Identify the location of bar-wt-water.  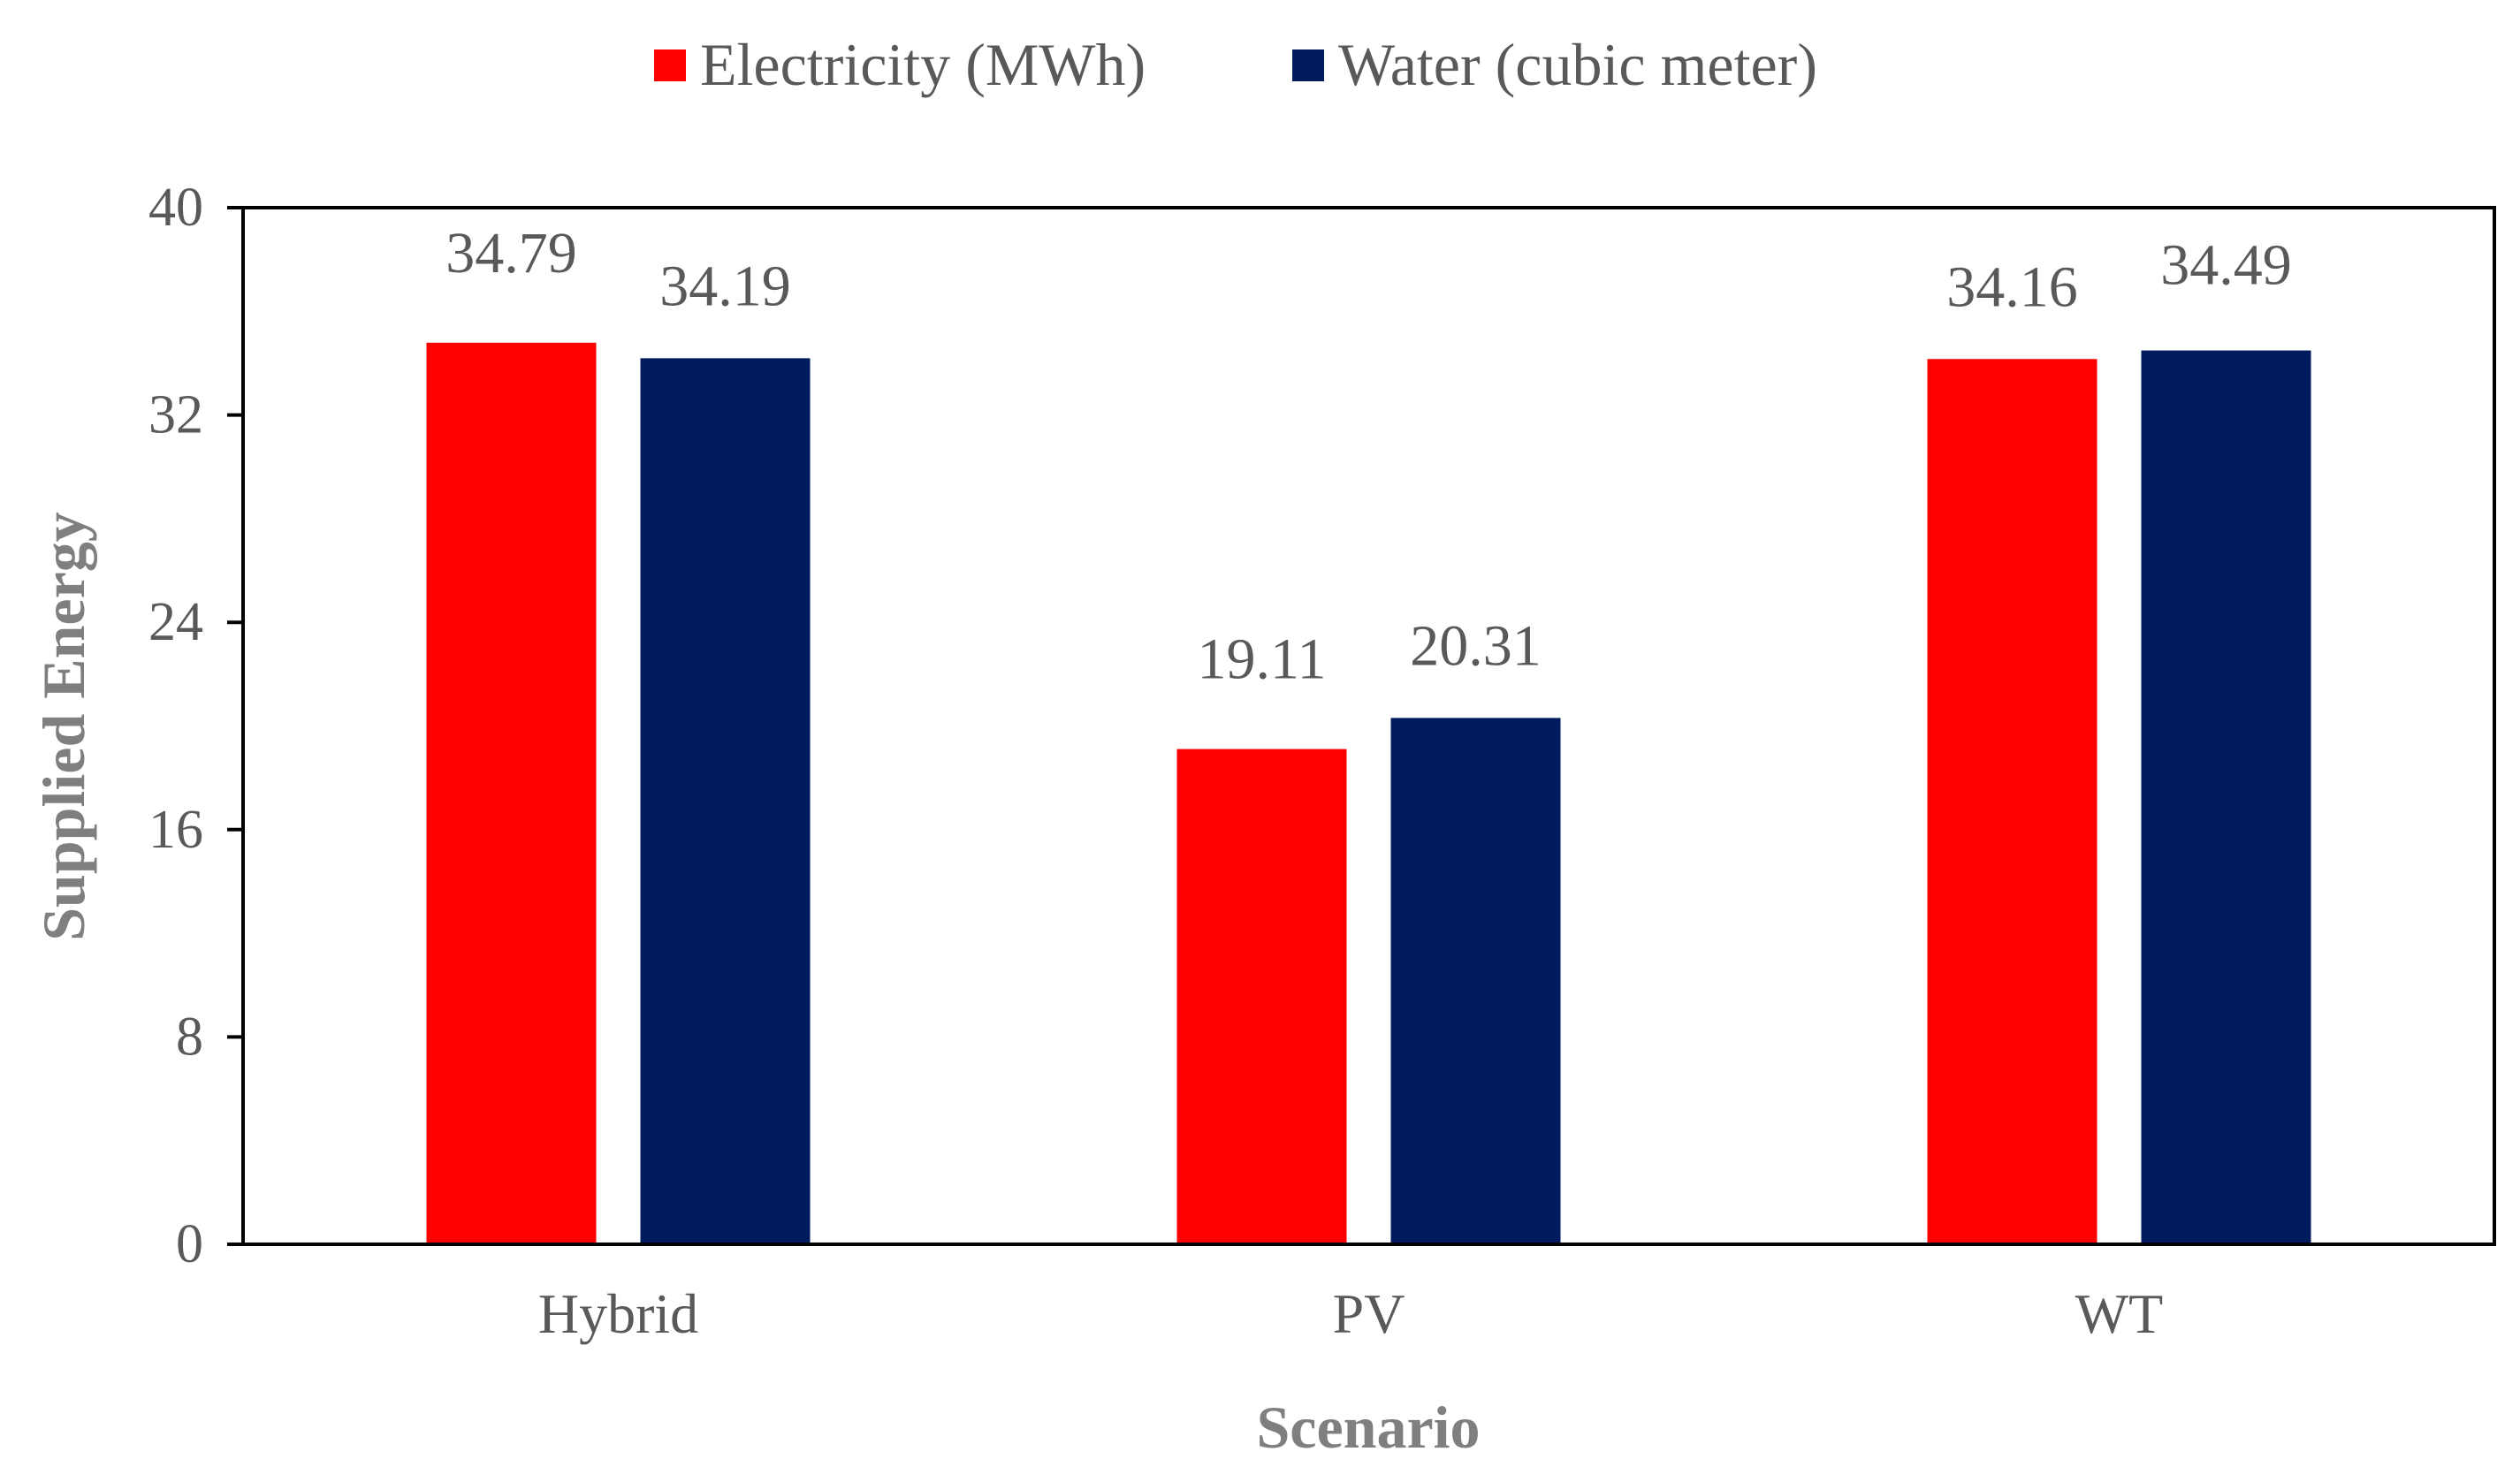
(2226, 797).